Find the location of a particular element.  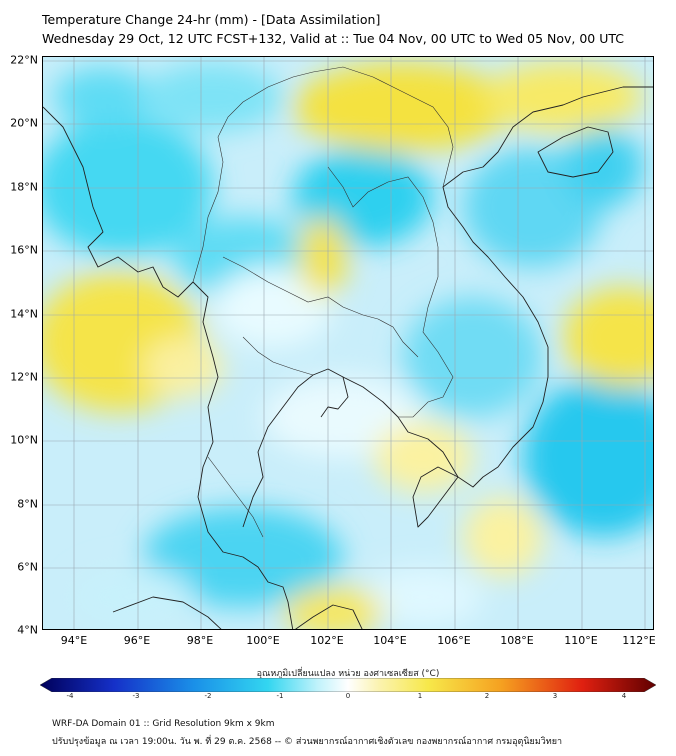

lat-label-12n: 12°N is located at coordinates (24, 377).